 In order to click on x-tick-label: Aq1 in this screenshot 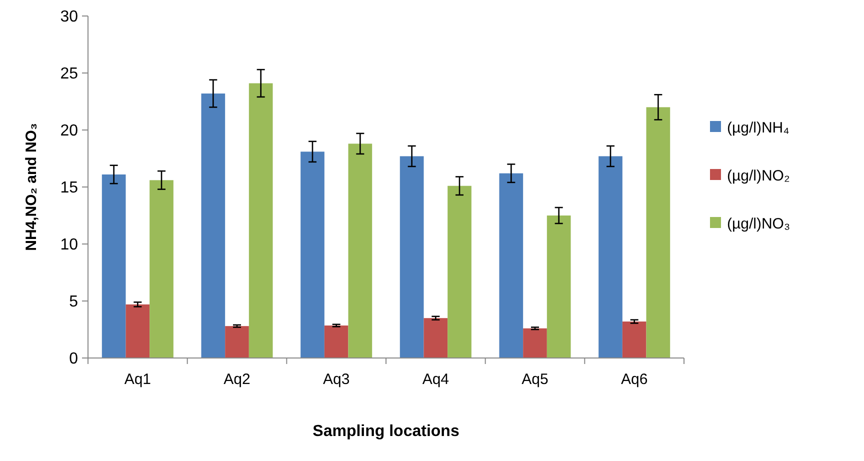, I will do `click(138, 379)`.